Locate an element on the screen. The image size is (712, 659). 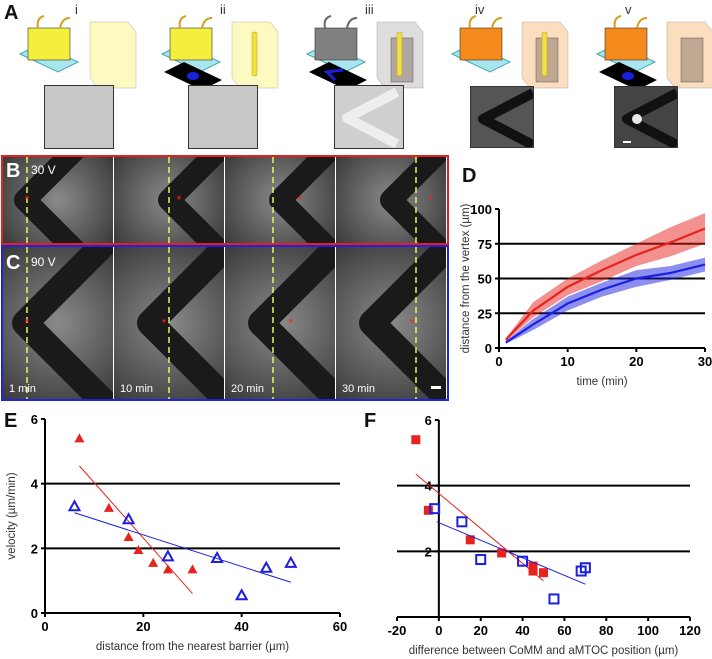
x-tick-label: 40 is located at coordinates (241, 626).